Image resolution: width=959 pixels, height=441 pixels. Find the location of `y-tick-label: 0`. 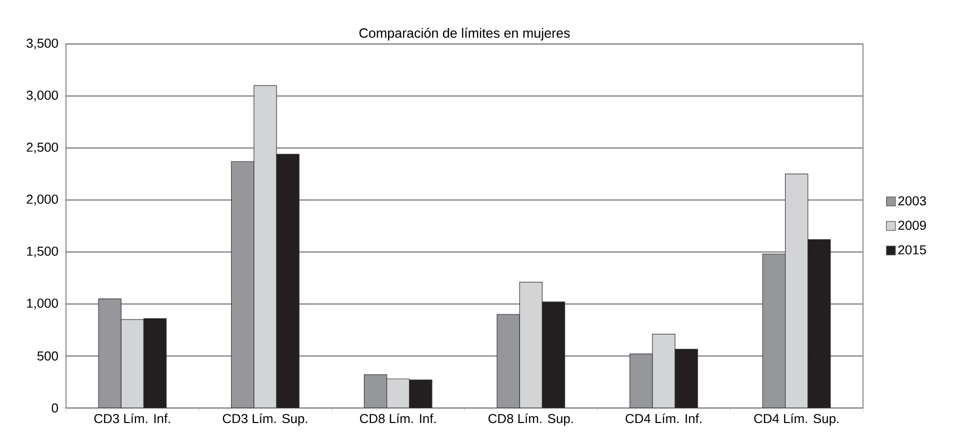

y-tick-label: 0 is located at coordinates (55, 408).